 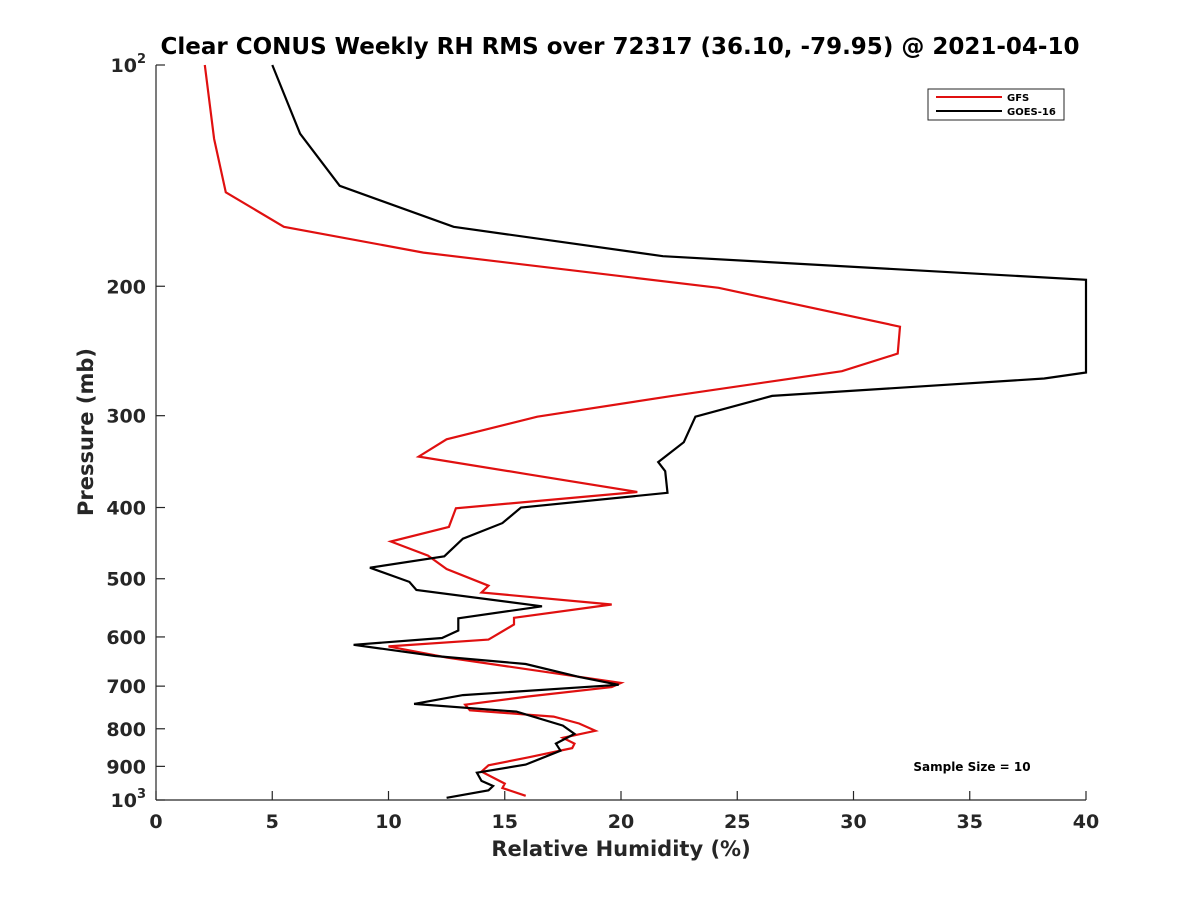 What do you see at coordinates (737, 822) in the screenshot?
I see `x-tick-label: 25` at bounding box center [737, 822].